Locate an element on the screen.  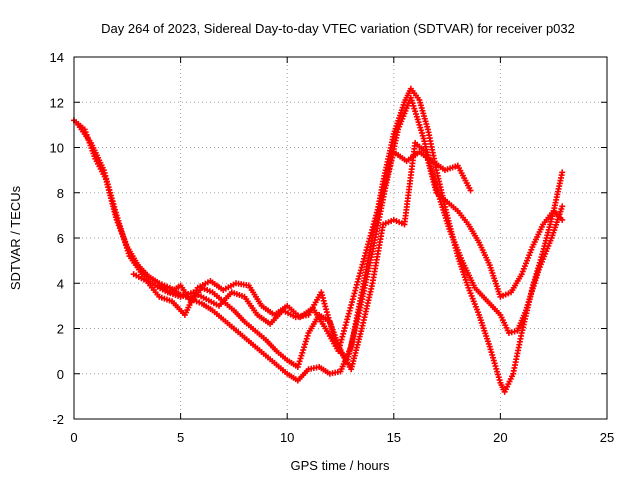
x-tick-label: 0 is located at coordinates (73, 437).